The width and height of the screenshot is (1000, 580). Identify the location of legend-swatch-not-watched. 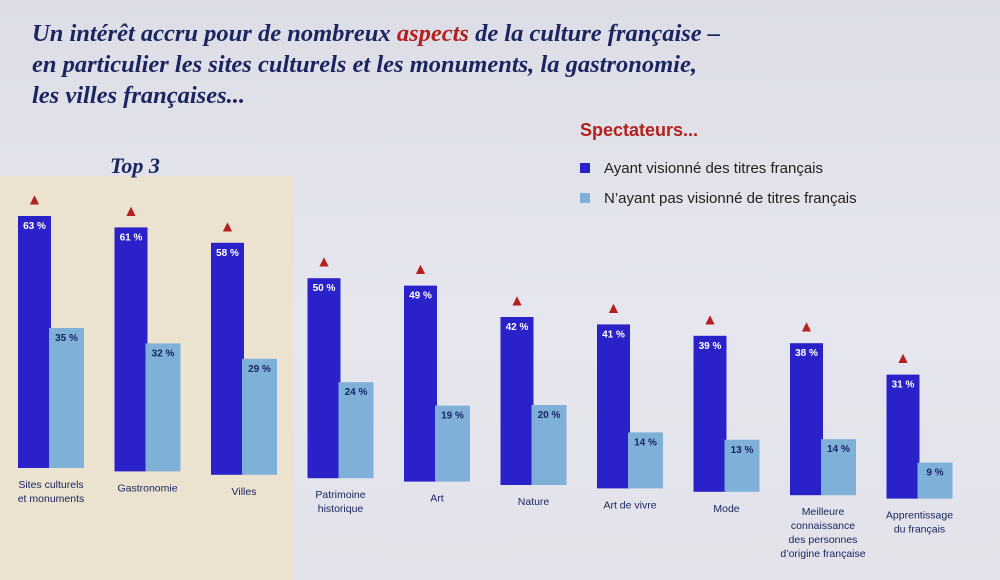
(585, 198).